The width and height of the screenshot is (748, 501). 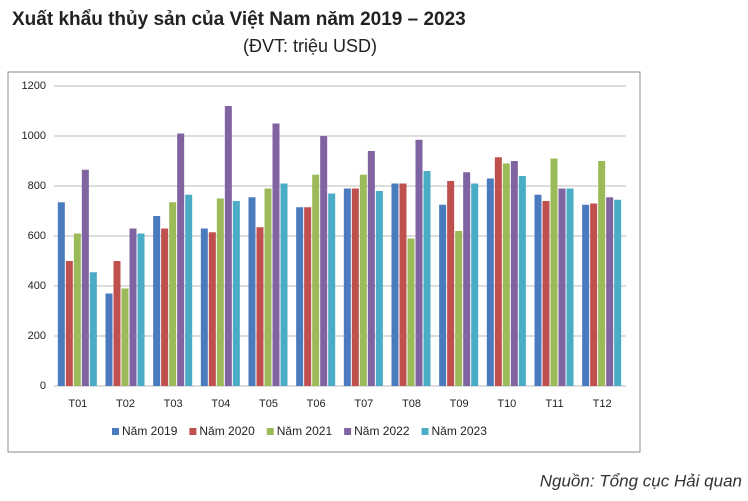 I want to click on x-tick-label: T01, so click(x=77, y=404).